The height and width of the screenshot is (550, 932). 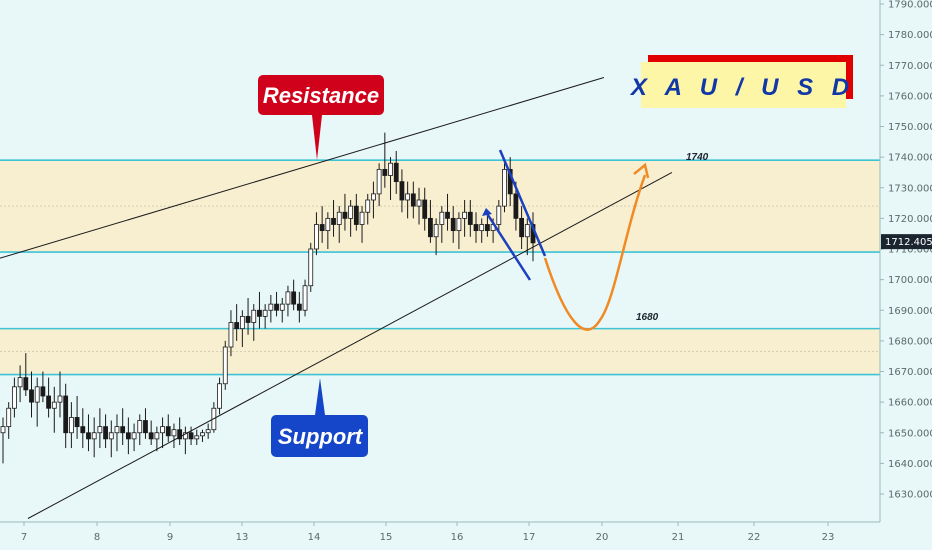 What do you see at coordinates (910, 280) in the screenshot?
I see `y-tick-label: 1700.000` at bounding box center [910, 280].